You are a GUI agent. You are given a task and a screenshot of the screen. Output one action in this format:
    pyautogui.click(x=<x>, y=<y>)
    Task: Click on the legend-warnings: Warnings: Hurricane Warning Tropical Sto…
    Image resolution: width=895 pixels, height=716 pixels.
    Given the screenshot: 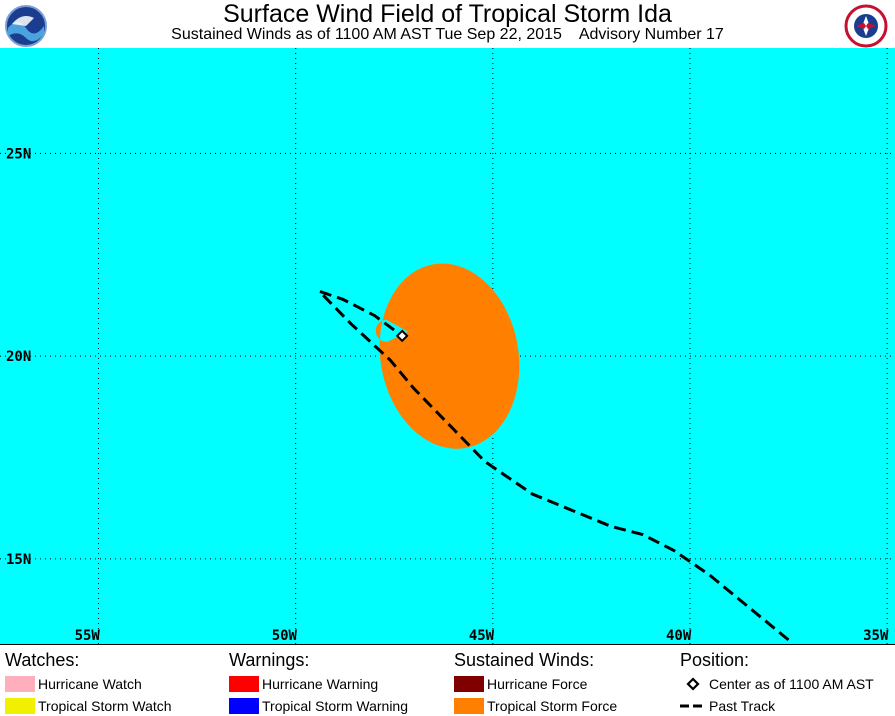 What is the action you would take?
    pyautogui.click(x=318, y=681)
    